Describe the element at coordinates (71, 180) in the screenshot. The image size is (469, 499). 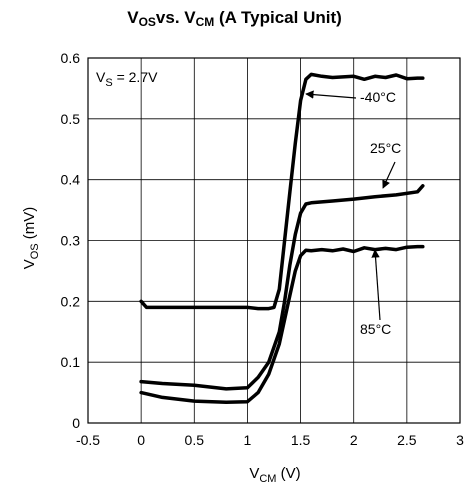
I see `y-tick-label: 0.4` at that location.